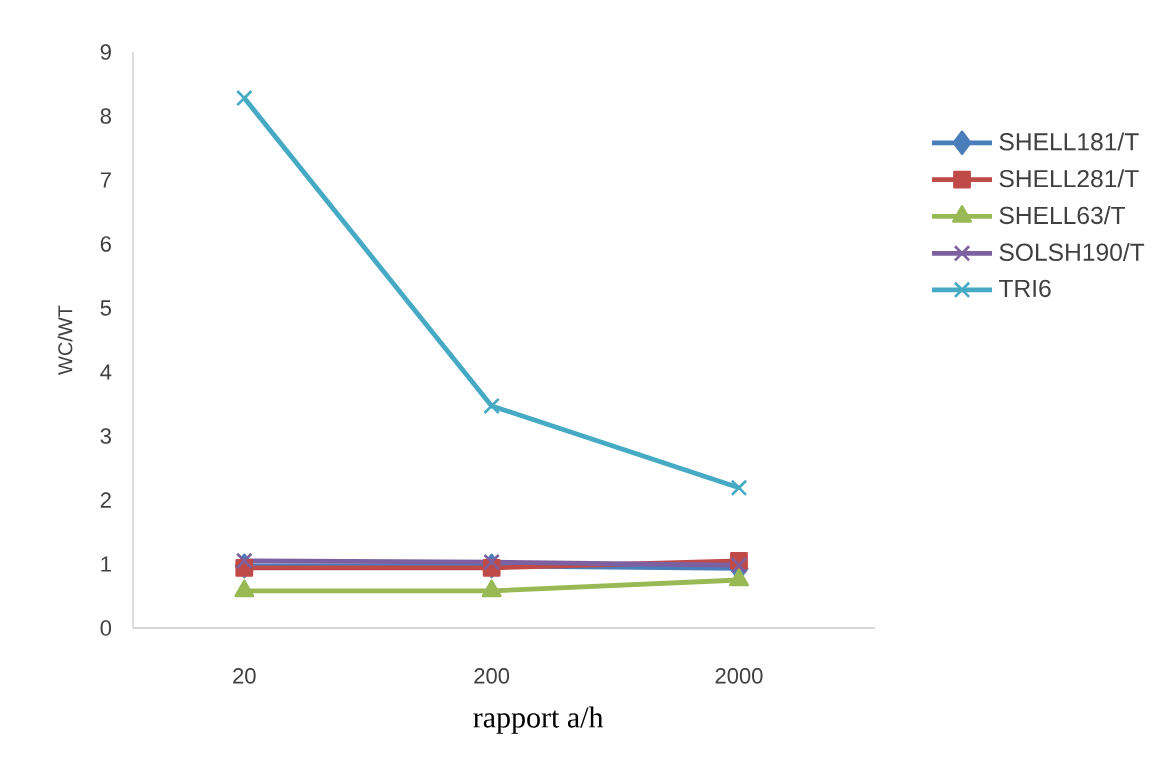 Image resolution: width=1152 pixels, height=764 pixels. What do you see at coordinates (106, 628) in the screenshot?
I see `y-tick-label: 0` at bounding box center [106, 628].